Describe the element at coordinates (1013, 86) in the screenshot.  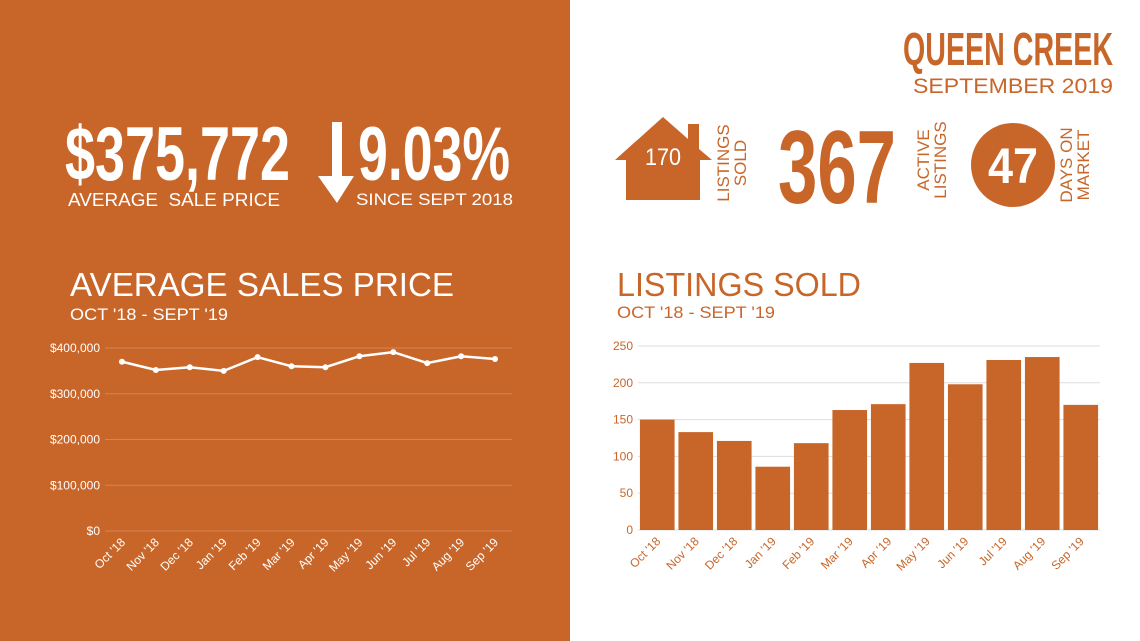
I see `period: SEPTEMBER 2019` at that location.